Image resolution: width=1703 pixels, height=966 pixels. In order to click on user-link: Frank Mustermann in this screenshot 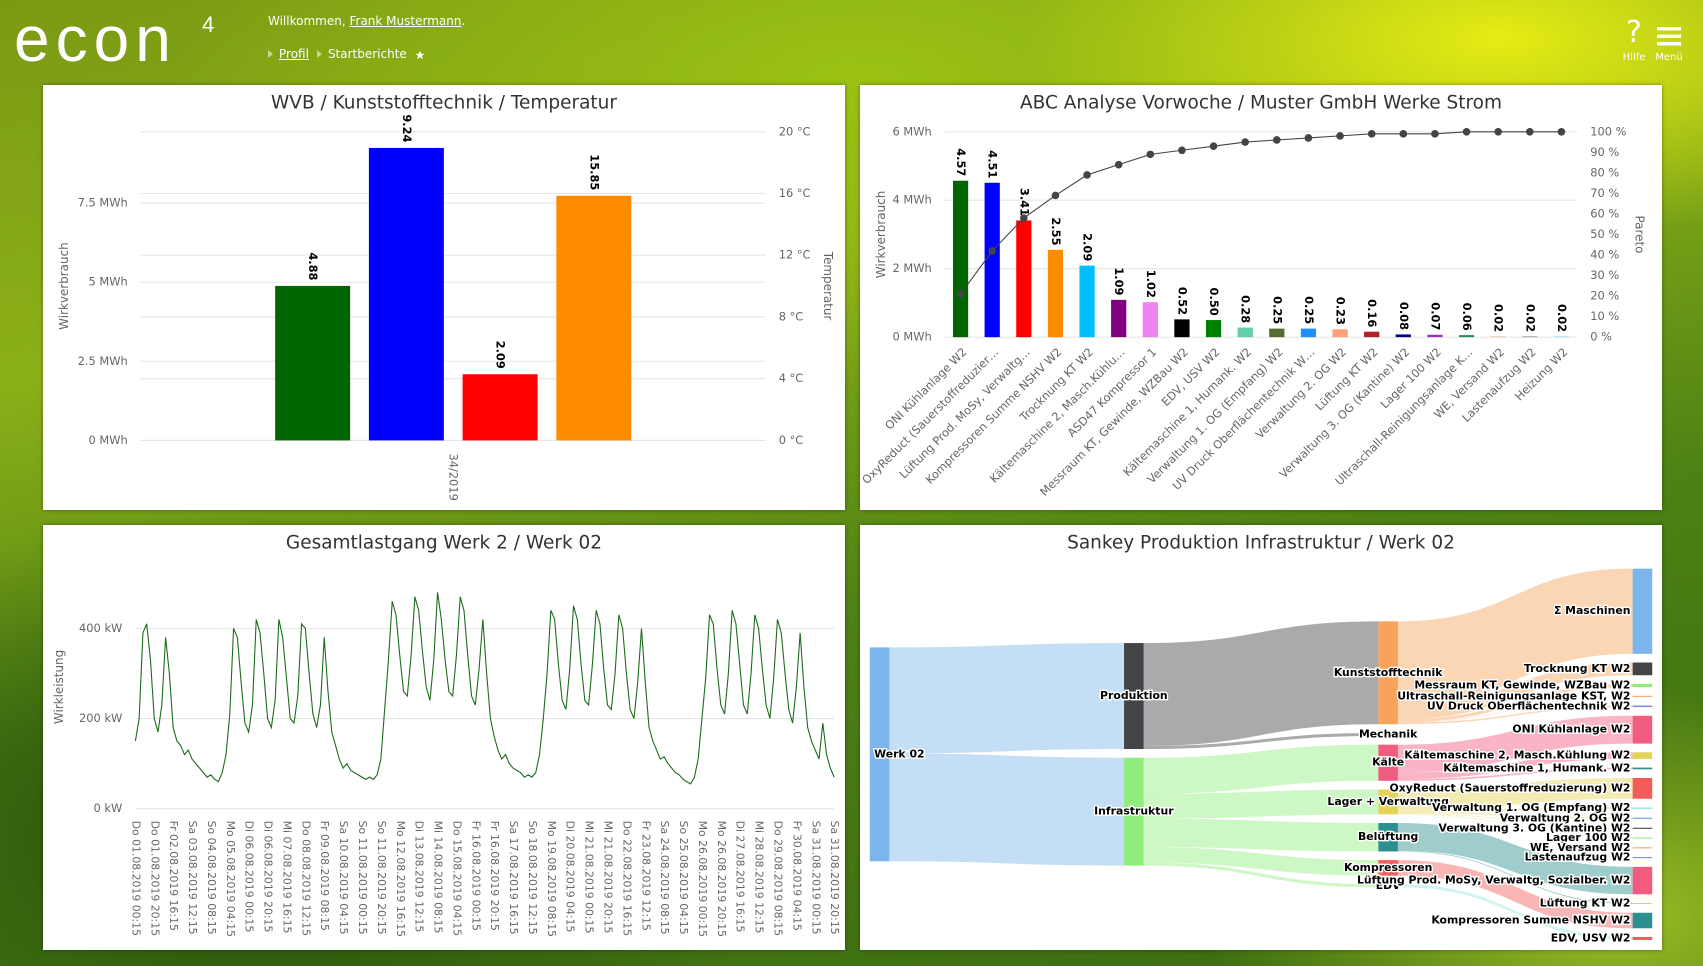, I will do `click(405, 21)`.